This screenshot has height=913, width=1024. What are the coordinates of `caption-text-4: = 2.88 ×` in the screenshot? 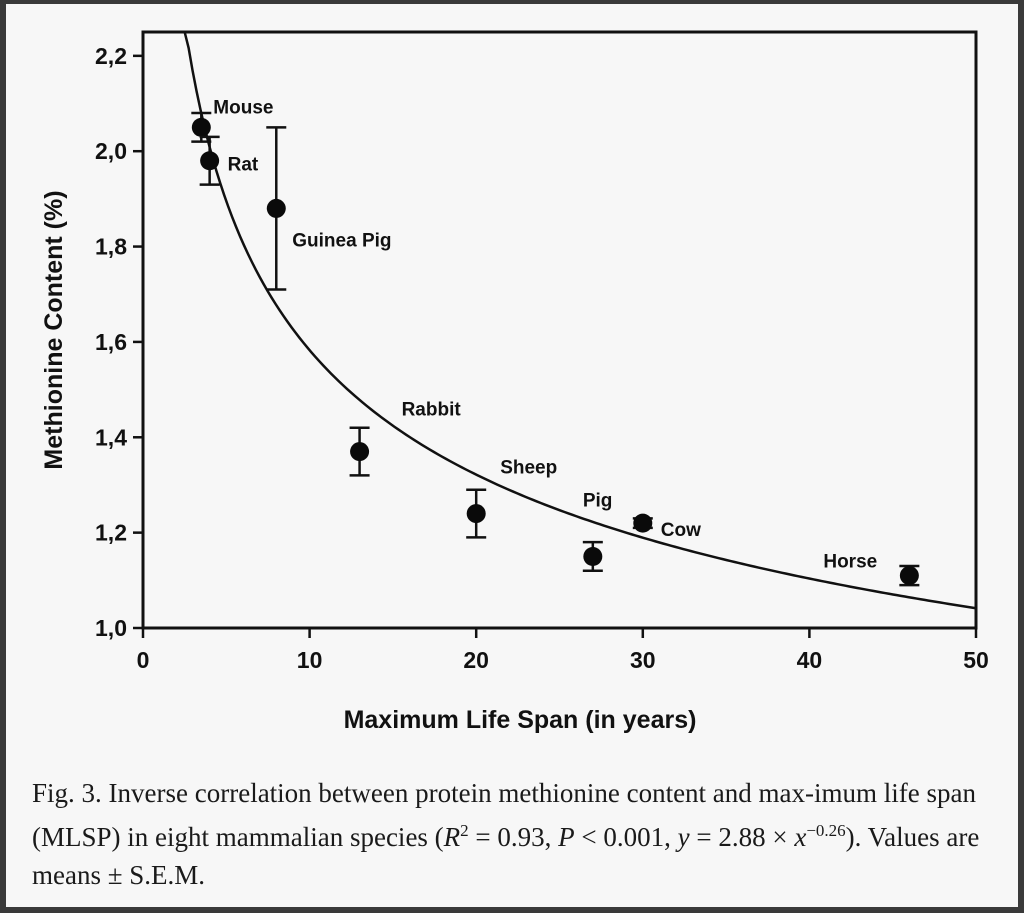 It's located at (742, 837).